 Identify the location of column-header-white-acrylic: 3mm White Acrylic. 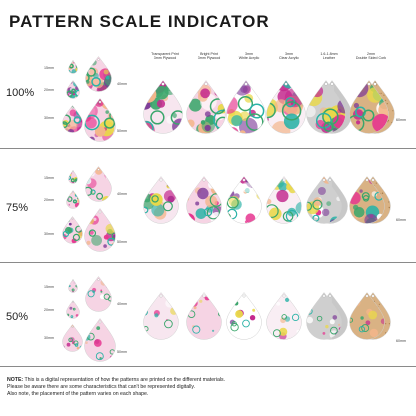
(249, 56).